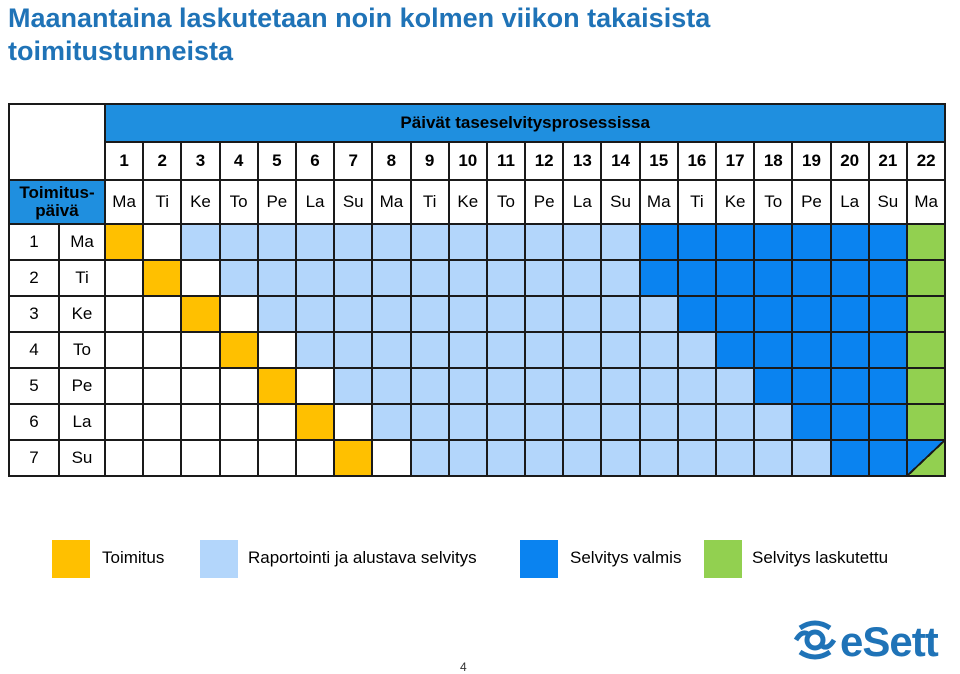 The image size is (960, 674). Describe the element at coordinates (353, 458) in the screenshot. I see `delivery-cell` at that location.